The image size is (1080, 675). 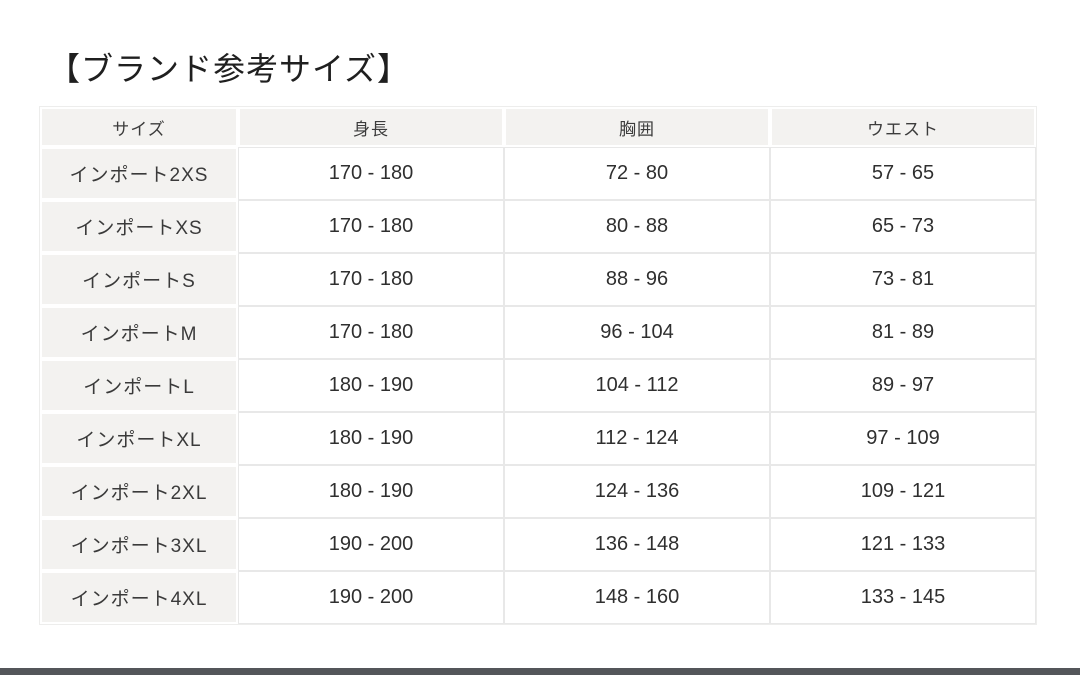 I want to click on chest-cell: 104 - 112, so click(x=637, y=385).